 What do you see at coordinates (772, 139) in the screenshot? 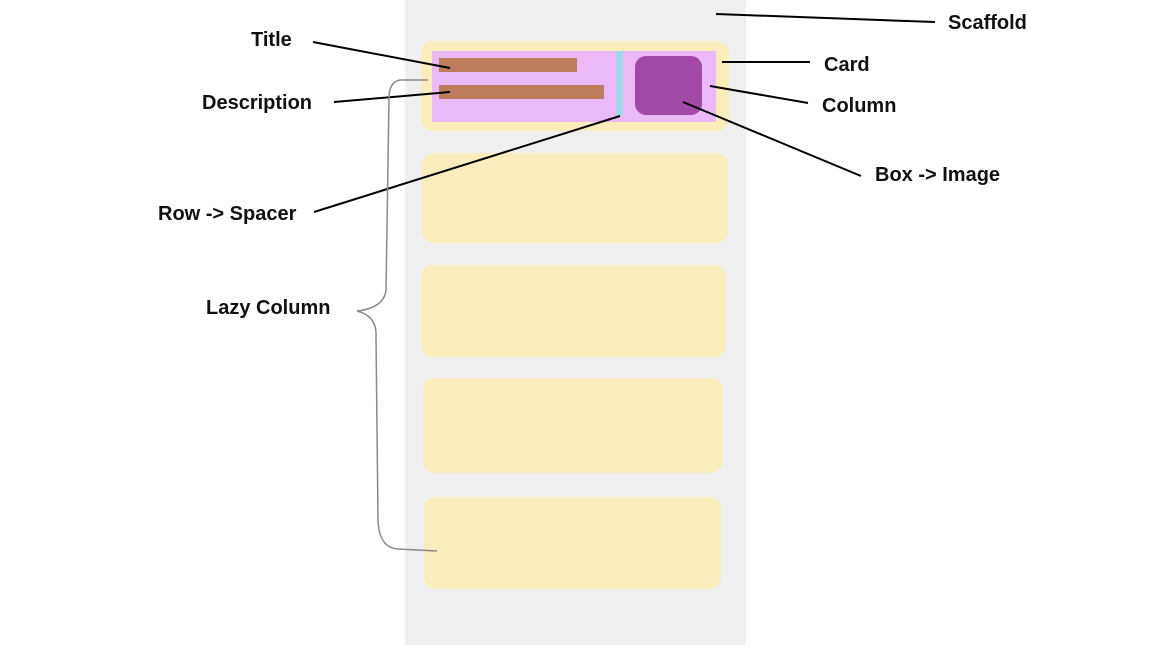
I see `image-pointer` at bounding box center [772, 139].